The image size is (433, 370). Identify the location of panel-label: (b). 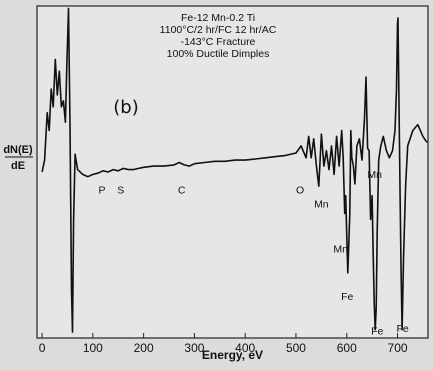
(125, 107).